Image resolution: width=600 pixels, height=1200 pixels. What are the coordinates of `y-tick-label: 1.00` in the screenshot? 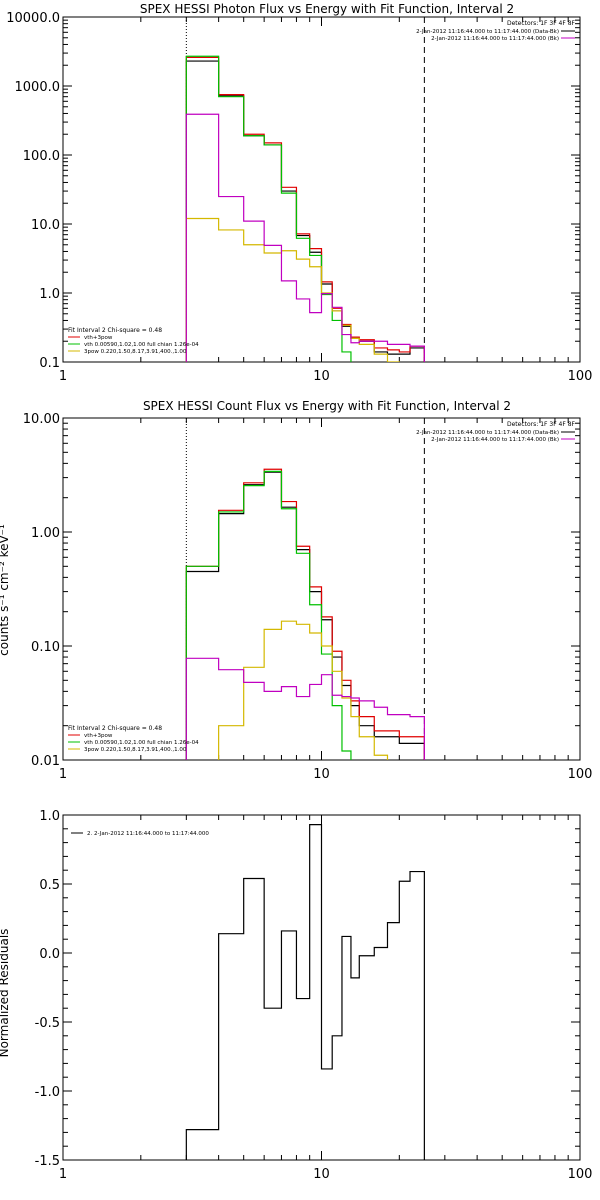 It's located at (45, 533).